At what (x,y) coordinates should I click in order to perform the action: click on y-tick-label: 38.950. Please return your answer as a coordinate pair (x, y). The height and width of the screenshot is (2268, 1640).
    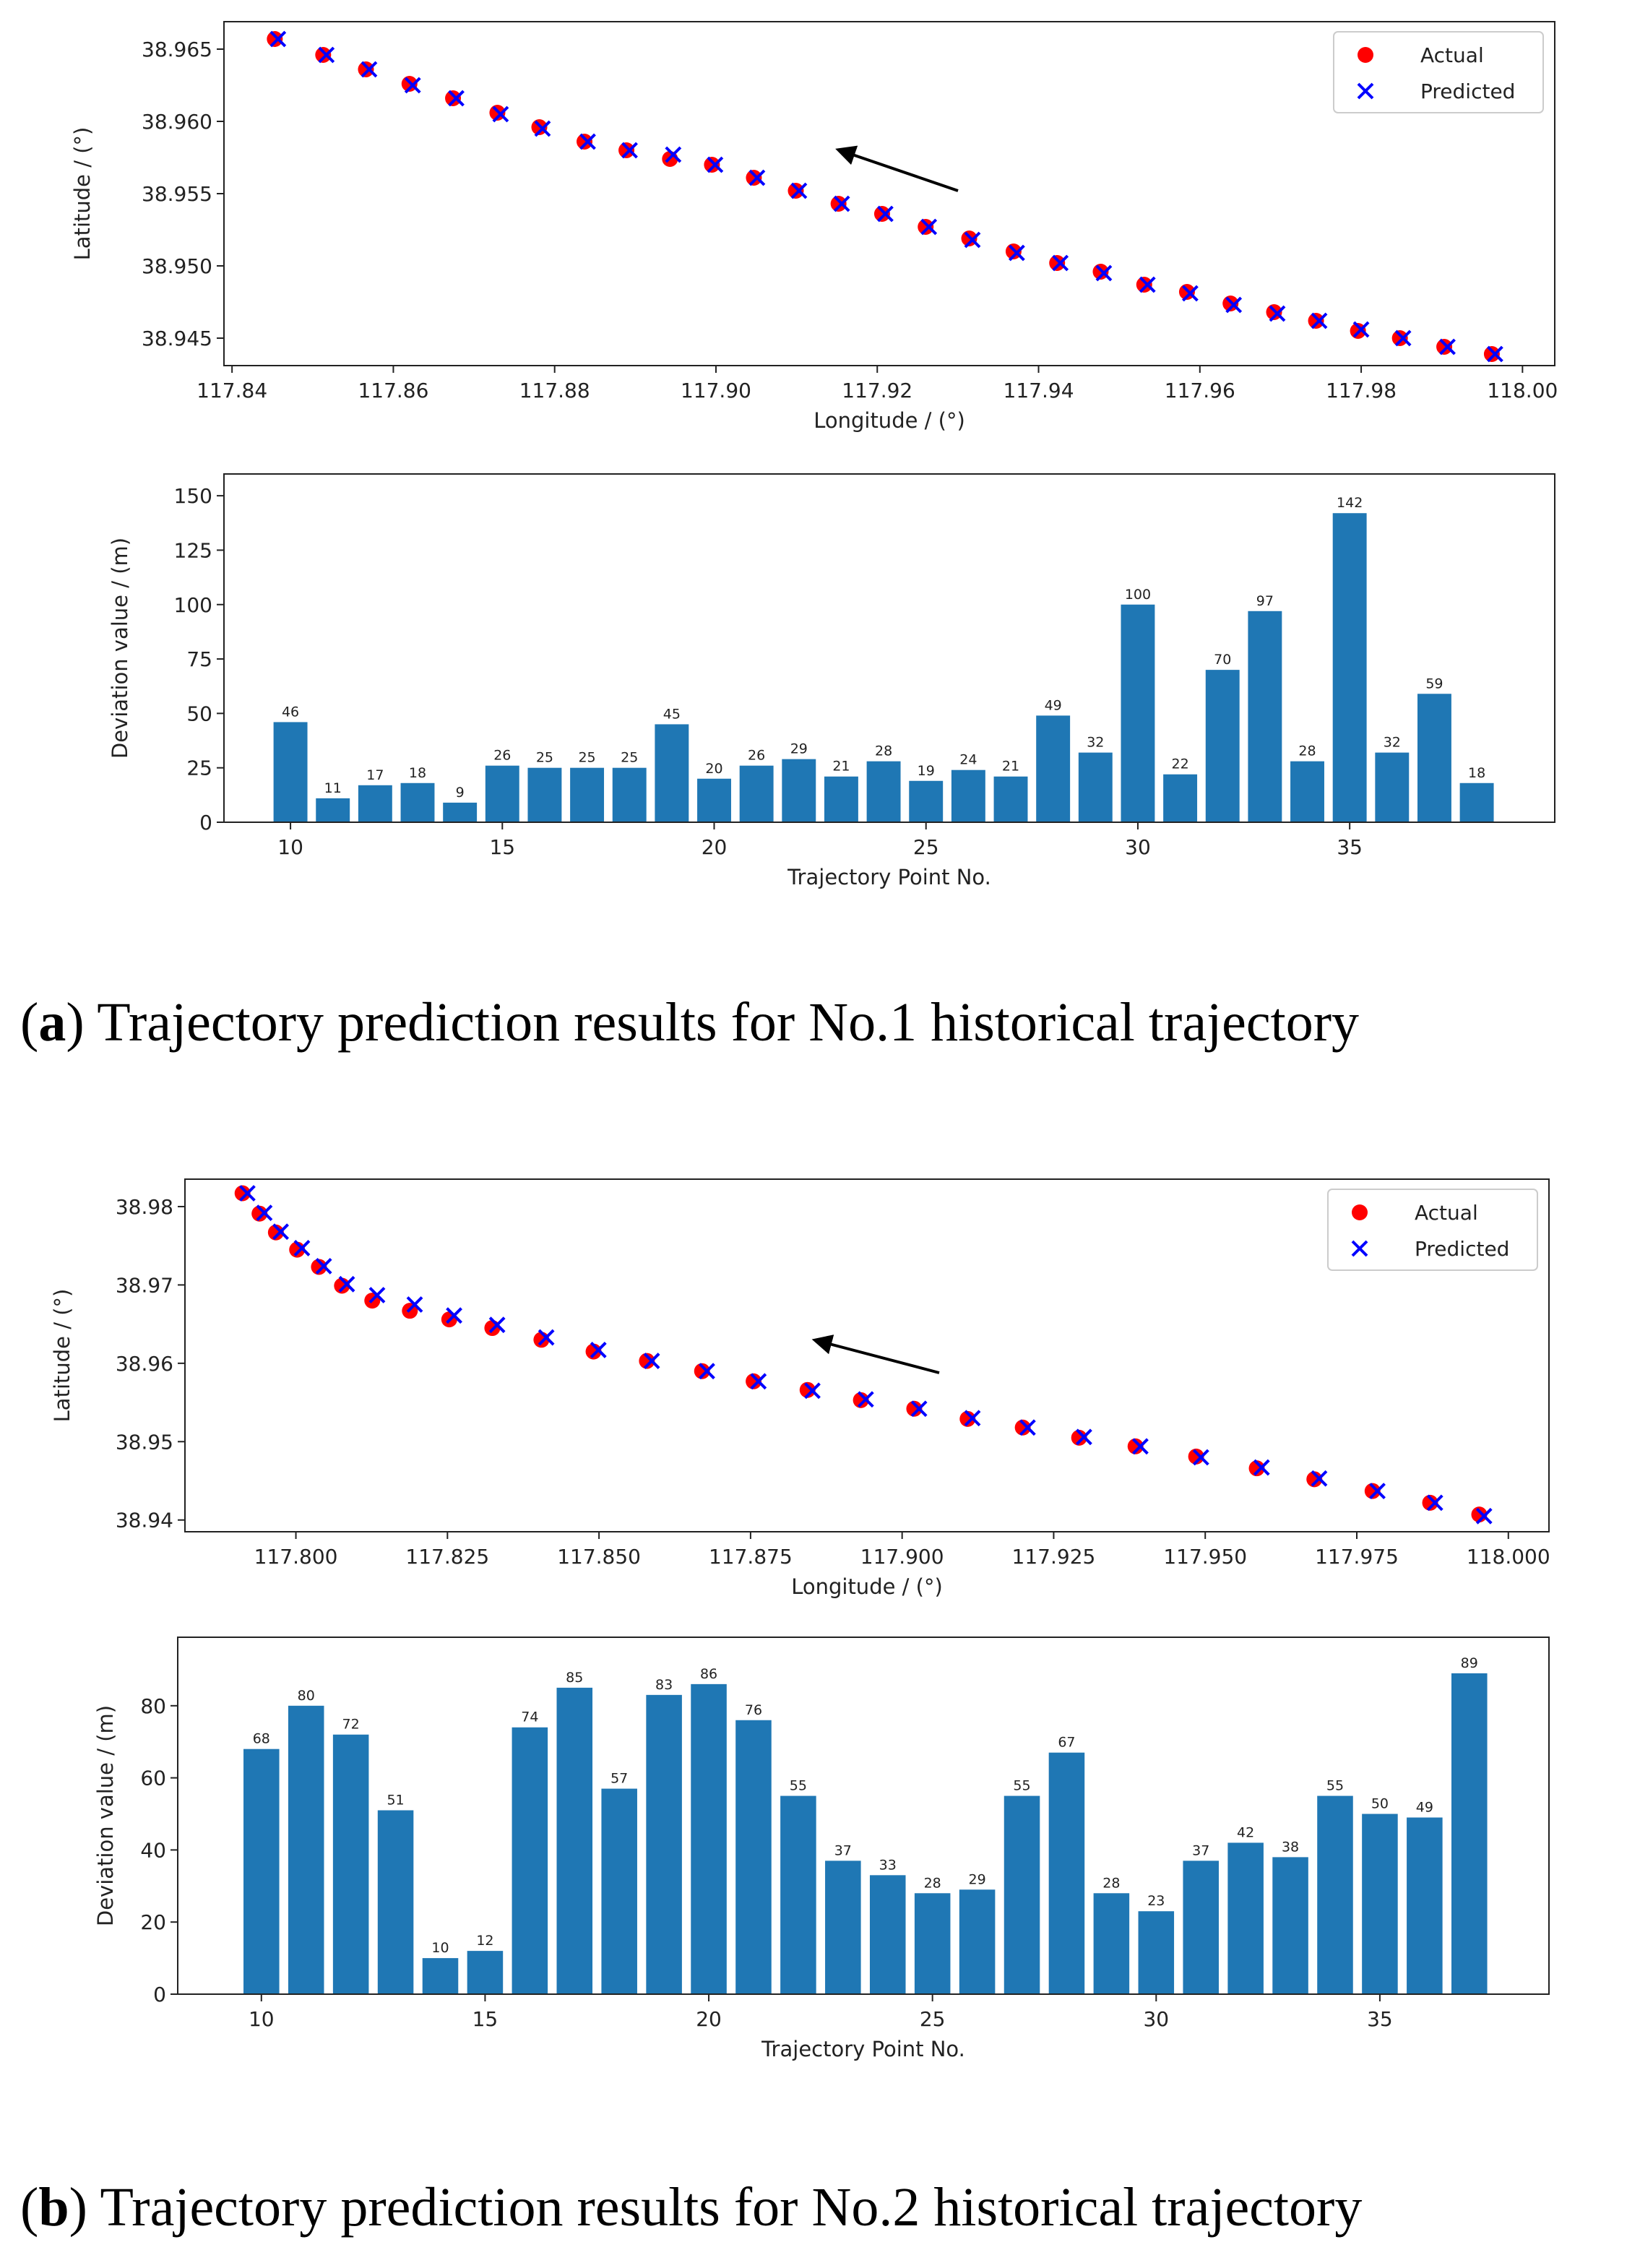
    Looking at the image, I should click on (177, 266).